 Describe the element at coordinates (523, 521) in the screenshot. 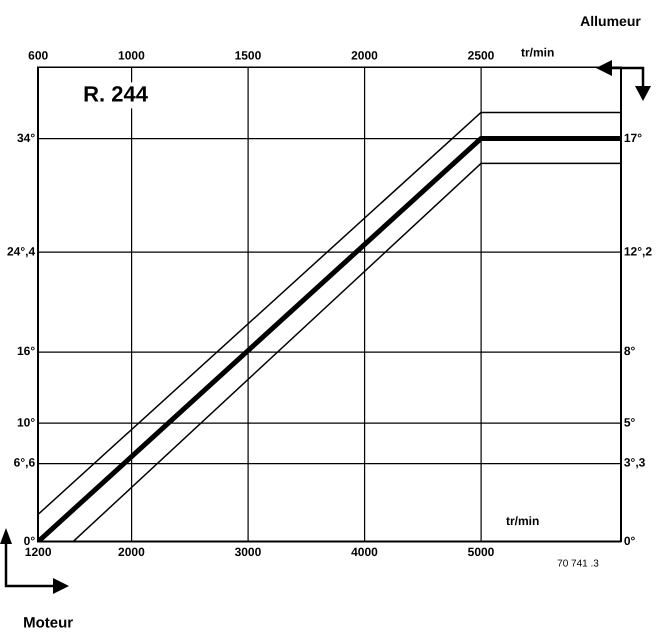

I see `x-axis-title: tr/min` at that location.